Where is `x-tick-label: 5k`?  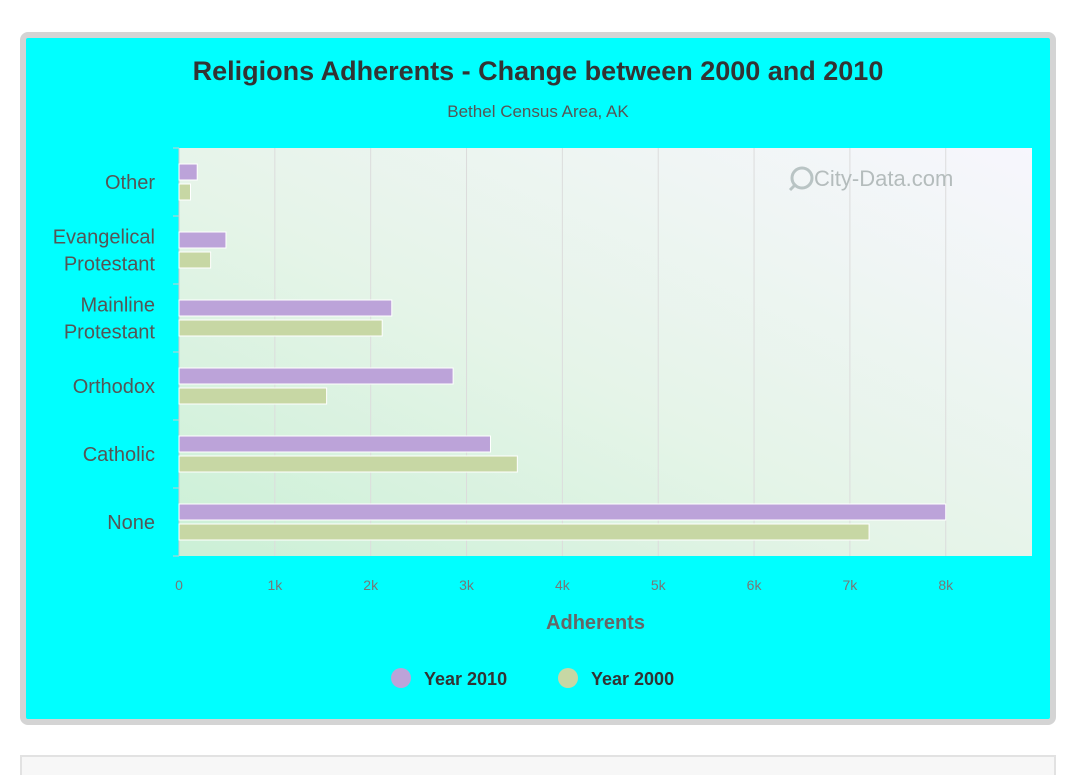
x-tick-label: 5k is located at coordinates (659, 585).